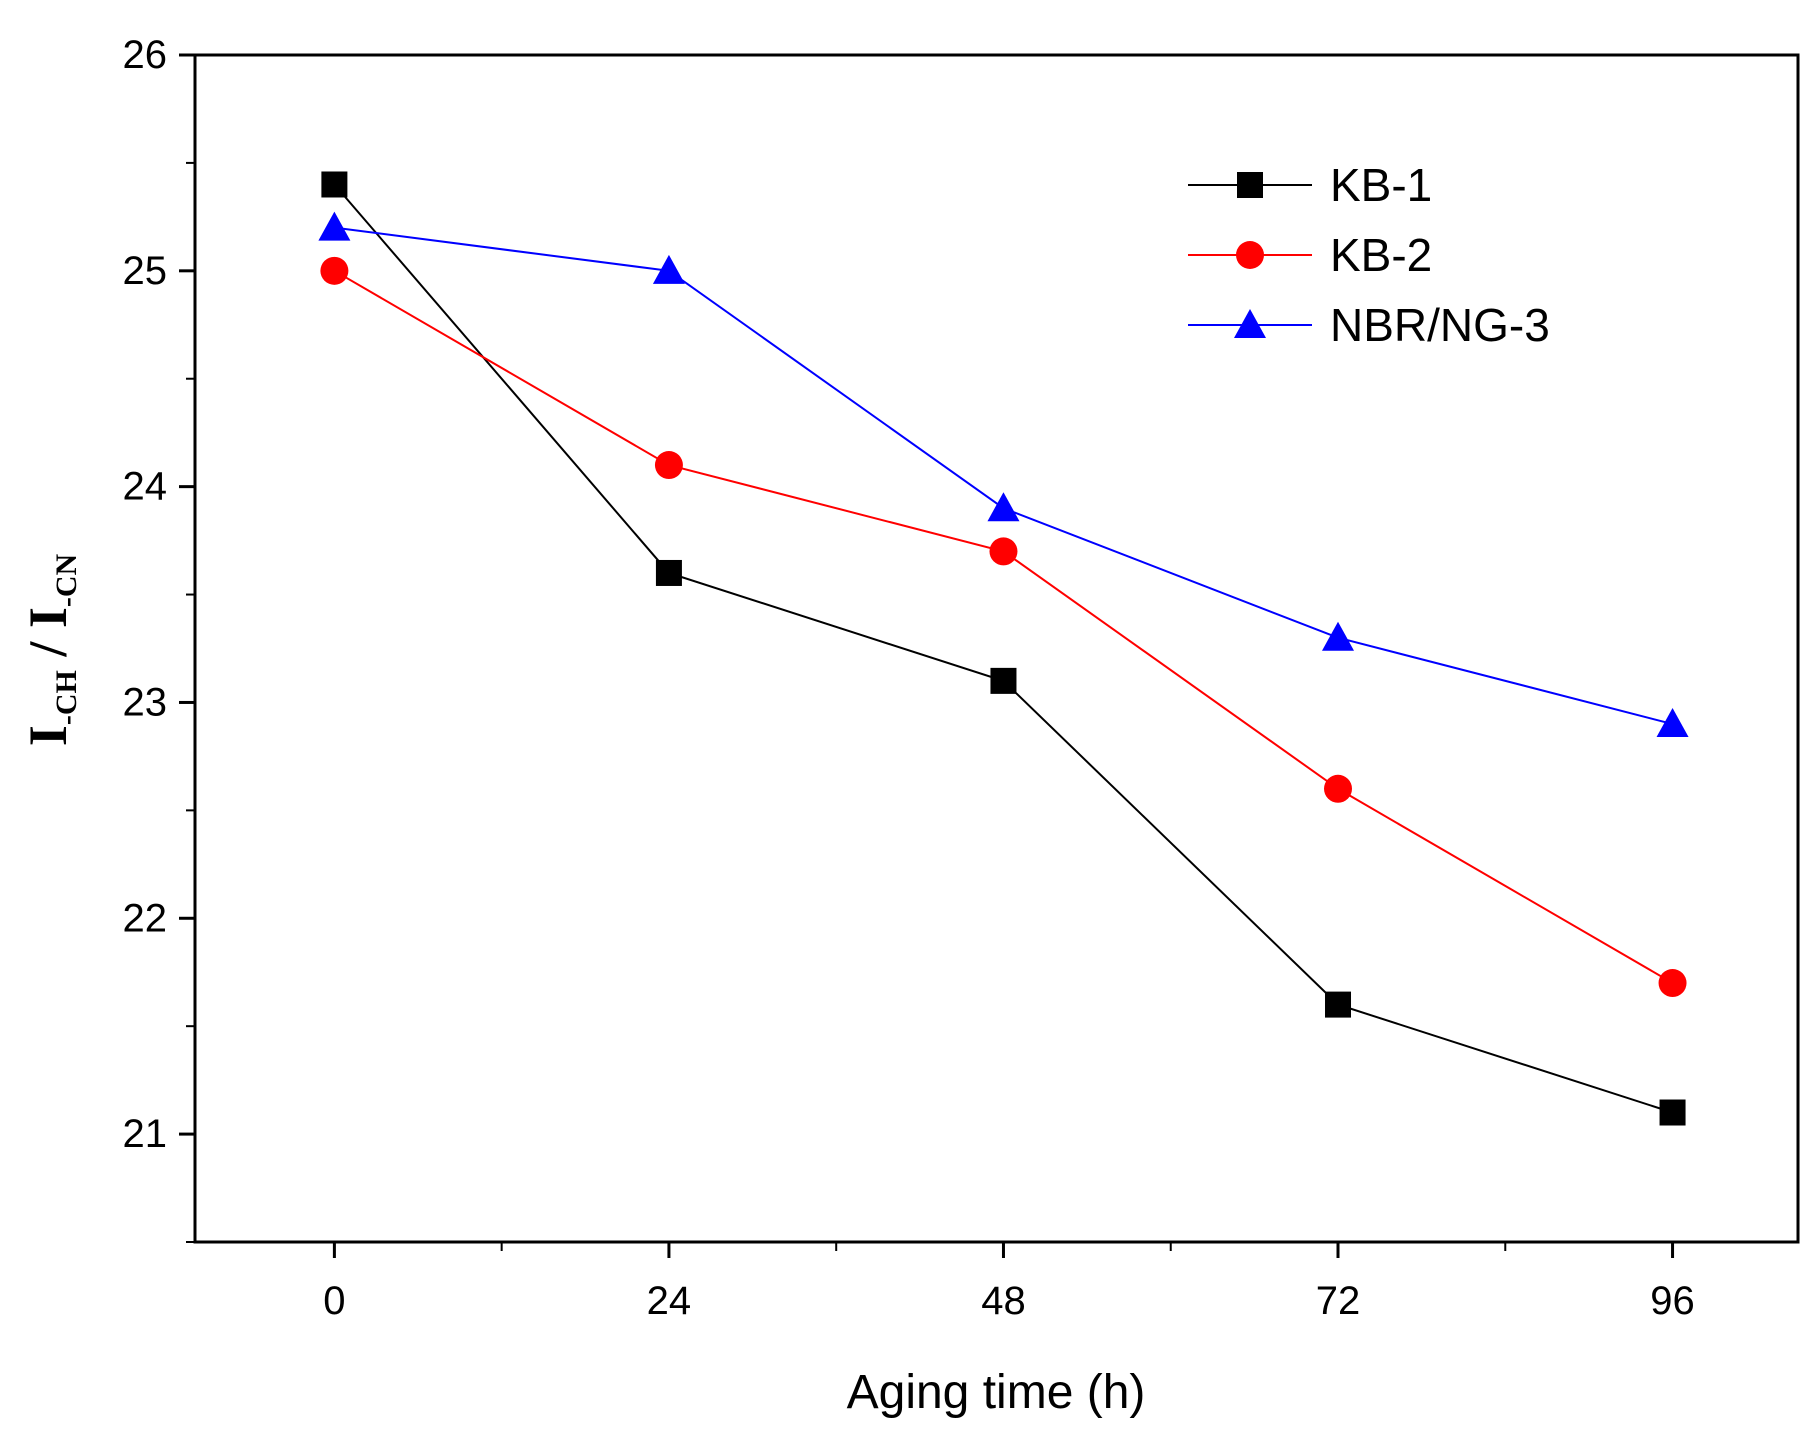  Describe the element at coordinates (66, 697) in the screenshot. I see `y-axis-title-part1-sub: -CH` at that location.